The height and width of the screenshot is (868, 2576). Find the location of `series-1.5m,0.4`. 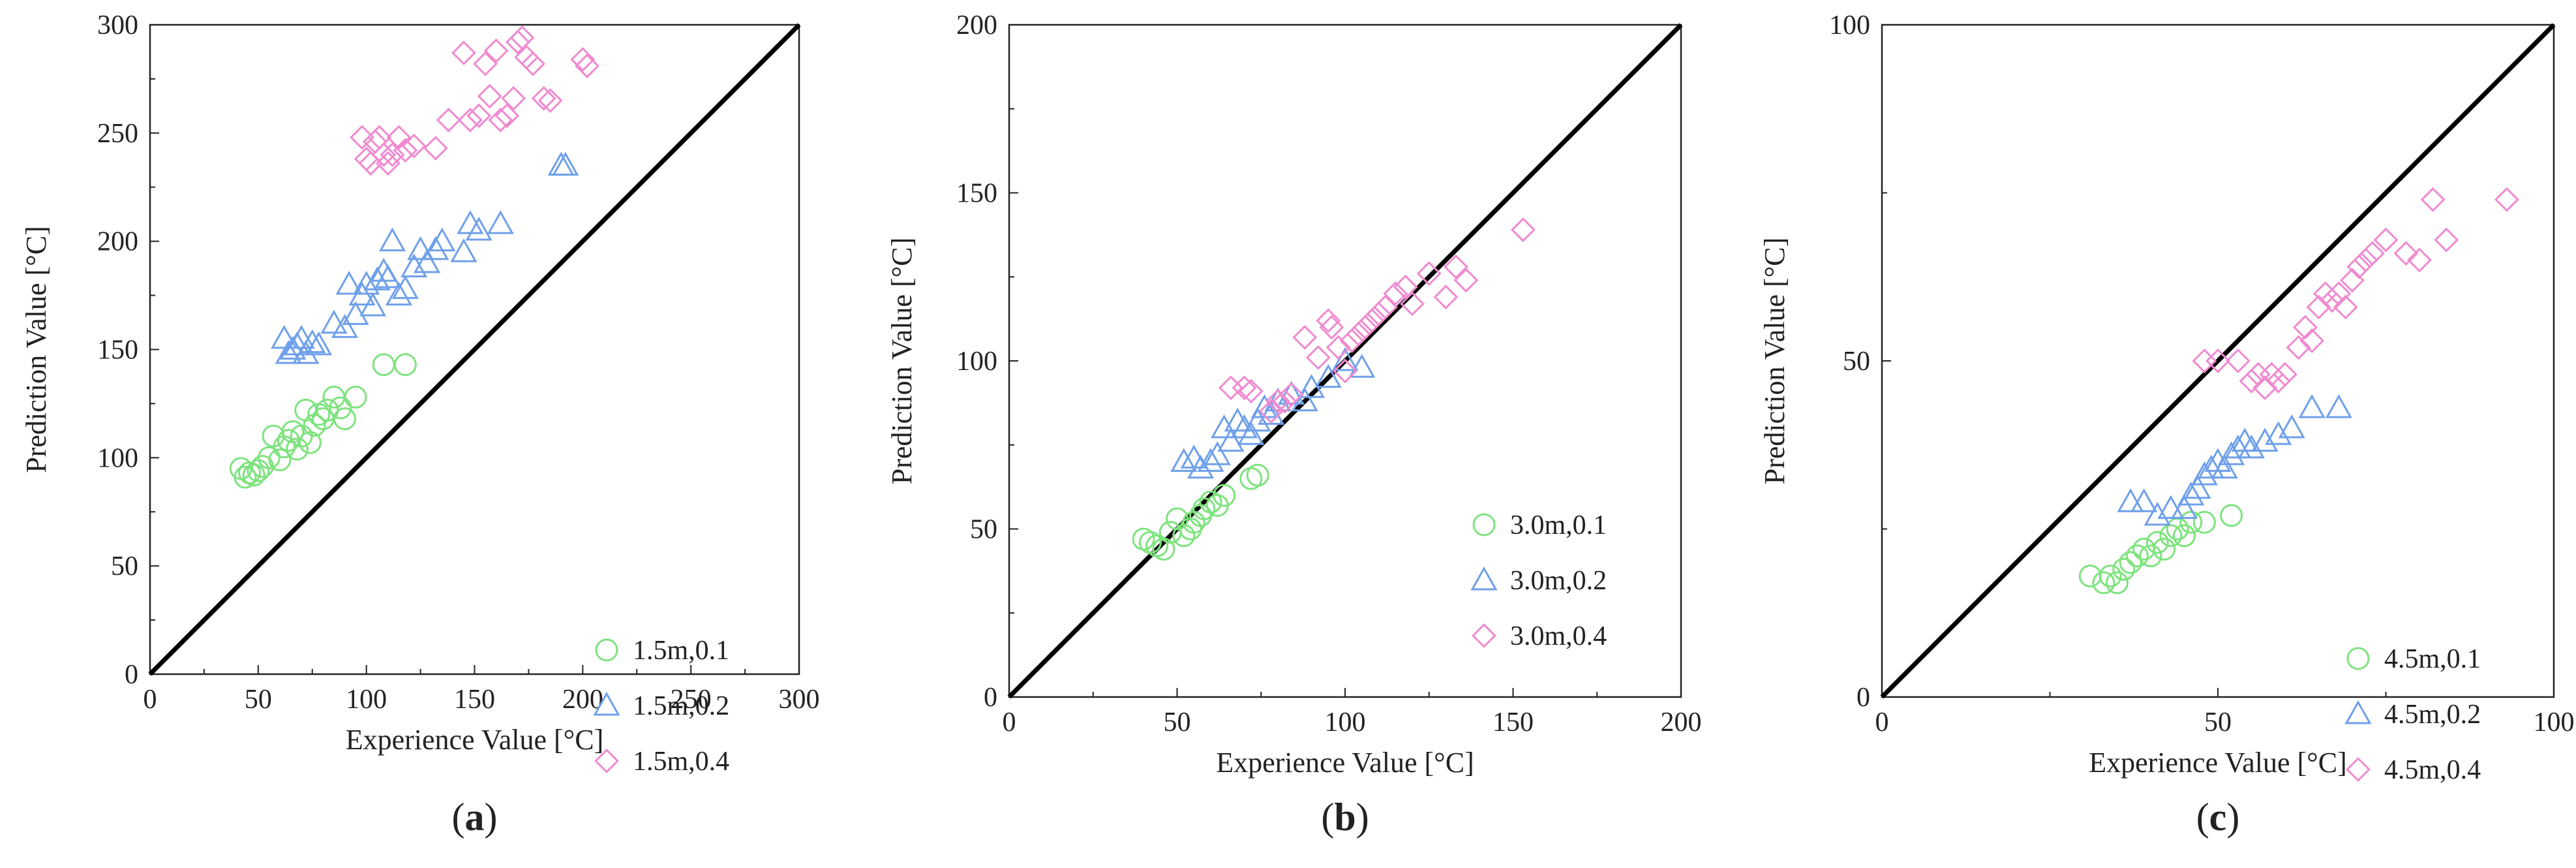

series-1.5m,0.4 is located at coordinates (475, 101).